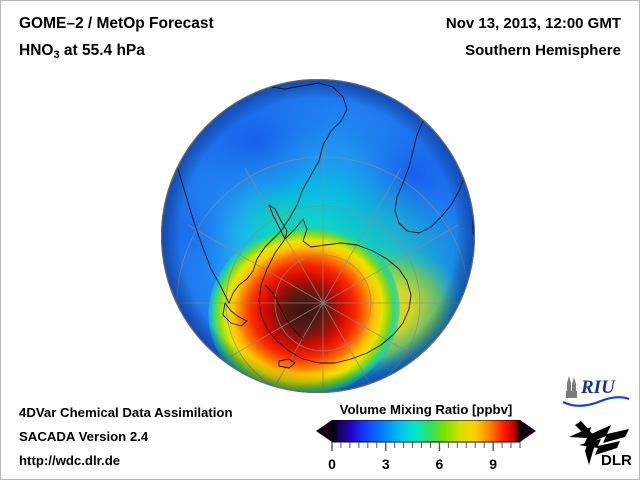 The image size is (640, 480). What do you see at coordinates (36, 50) in the screenshot?
I see `species-name: HNO` at bounding box center [36, 50].